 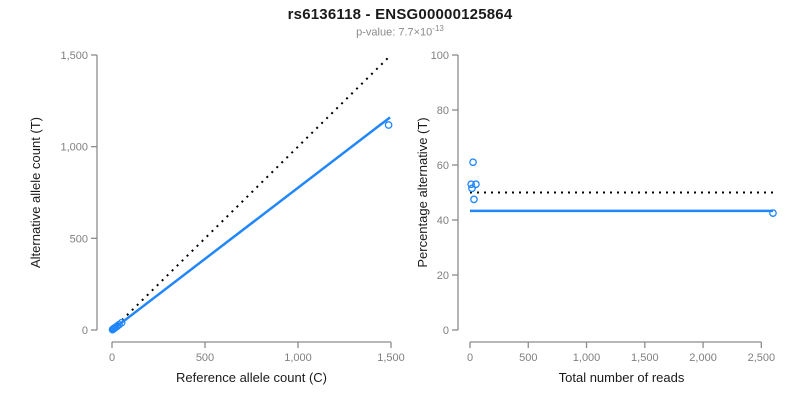 What do you see at coordinates (443, 276) in the screenshot?
I see `y-tick-label: 20` at bounding box center [443, 276].